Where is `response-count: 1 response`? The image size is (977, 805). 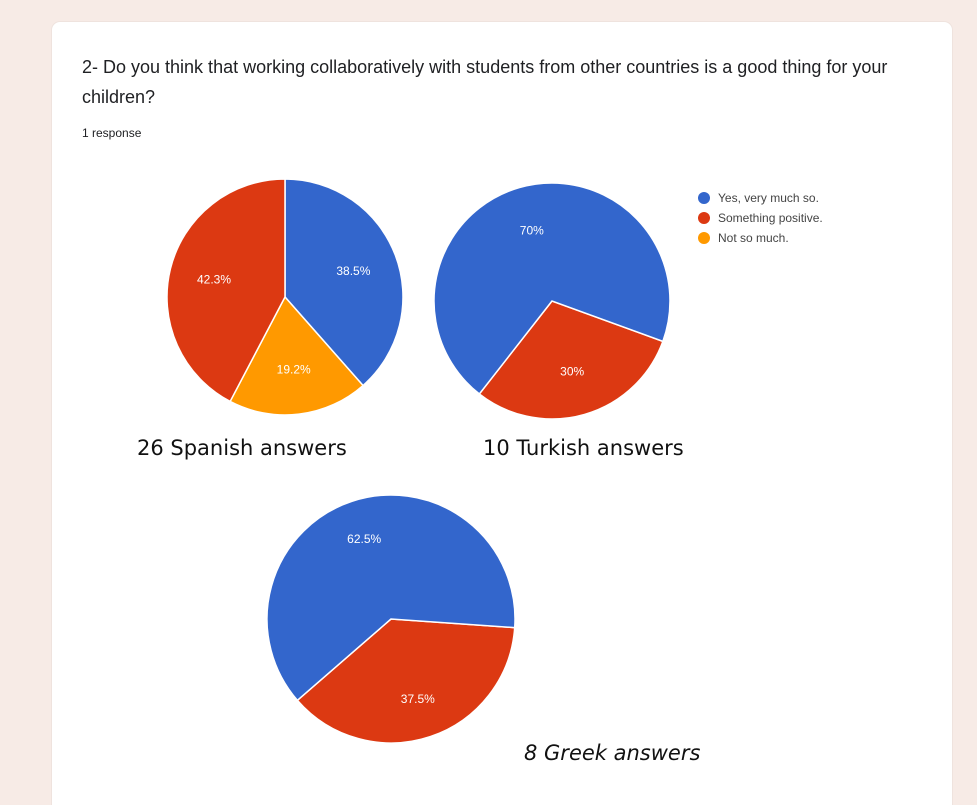 response-count: 1 response is located at coordinates (112, 133).